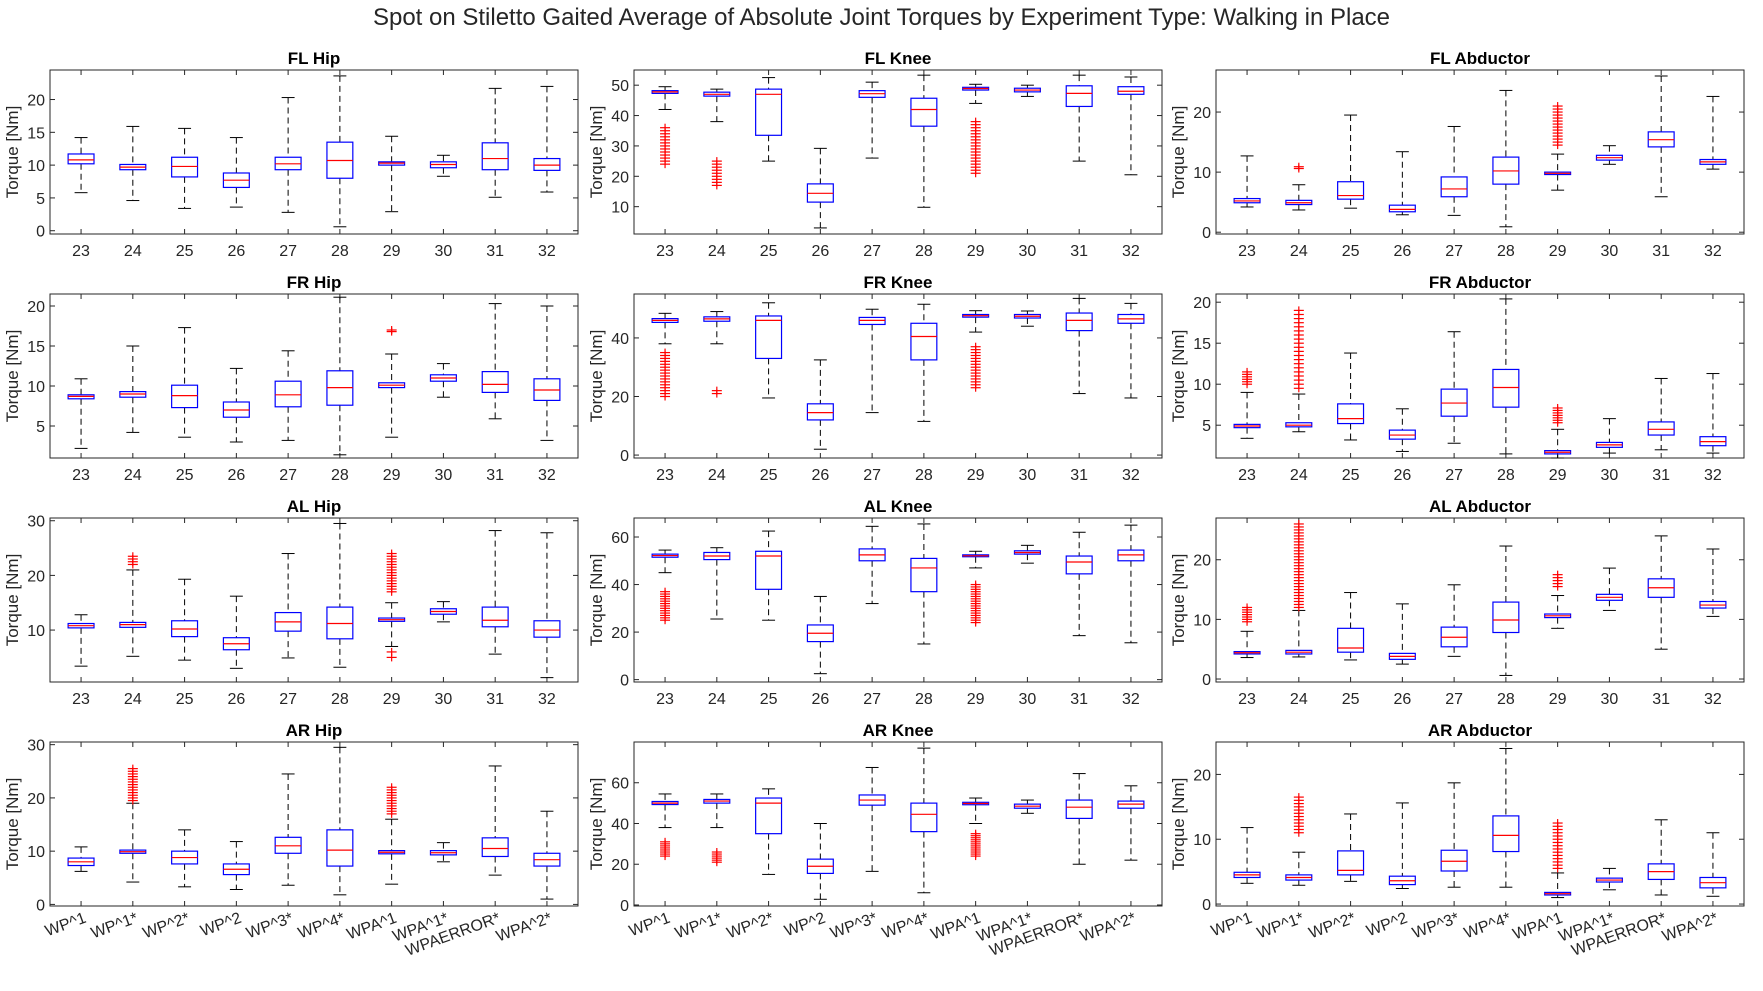 The width and height of the screenshot is (1763, 991). Describe the element at coordinates (288, 829) in the screenshot. I see `box-WP^3*` at that location.